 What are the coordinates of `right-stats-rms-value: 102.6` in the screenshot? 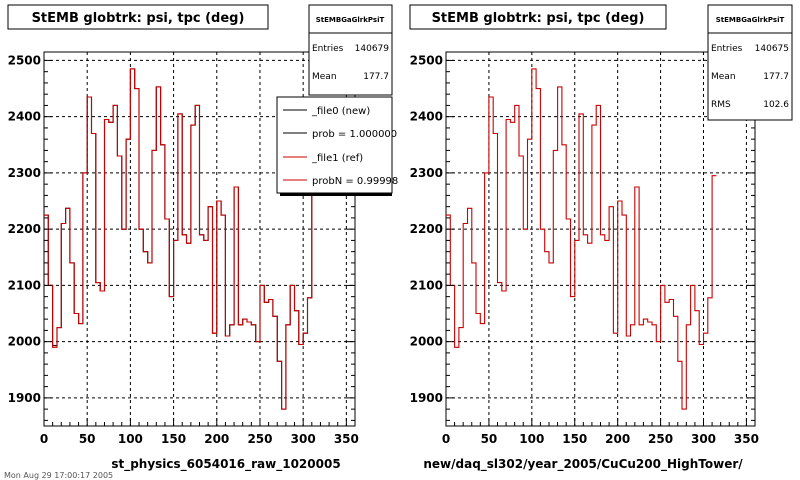 It's located at (776, 105).